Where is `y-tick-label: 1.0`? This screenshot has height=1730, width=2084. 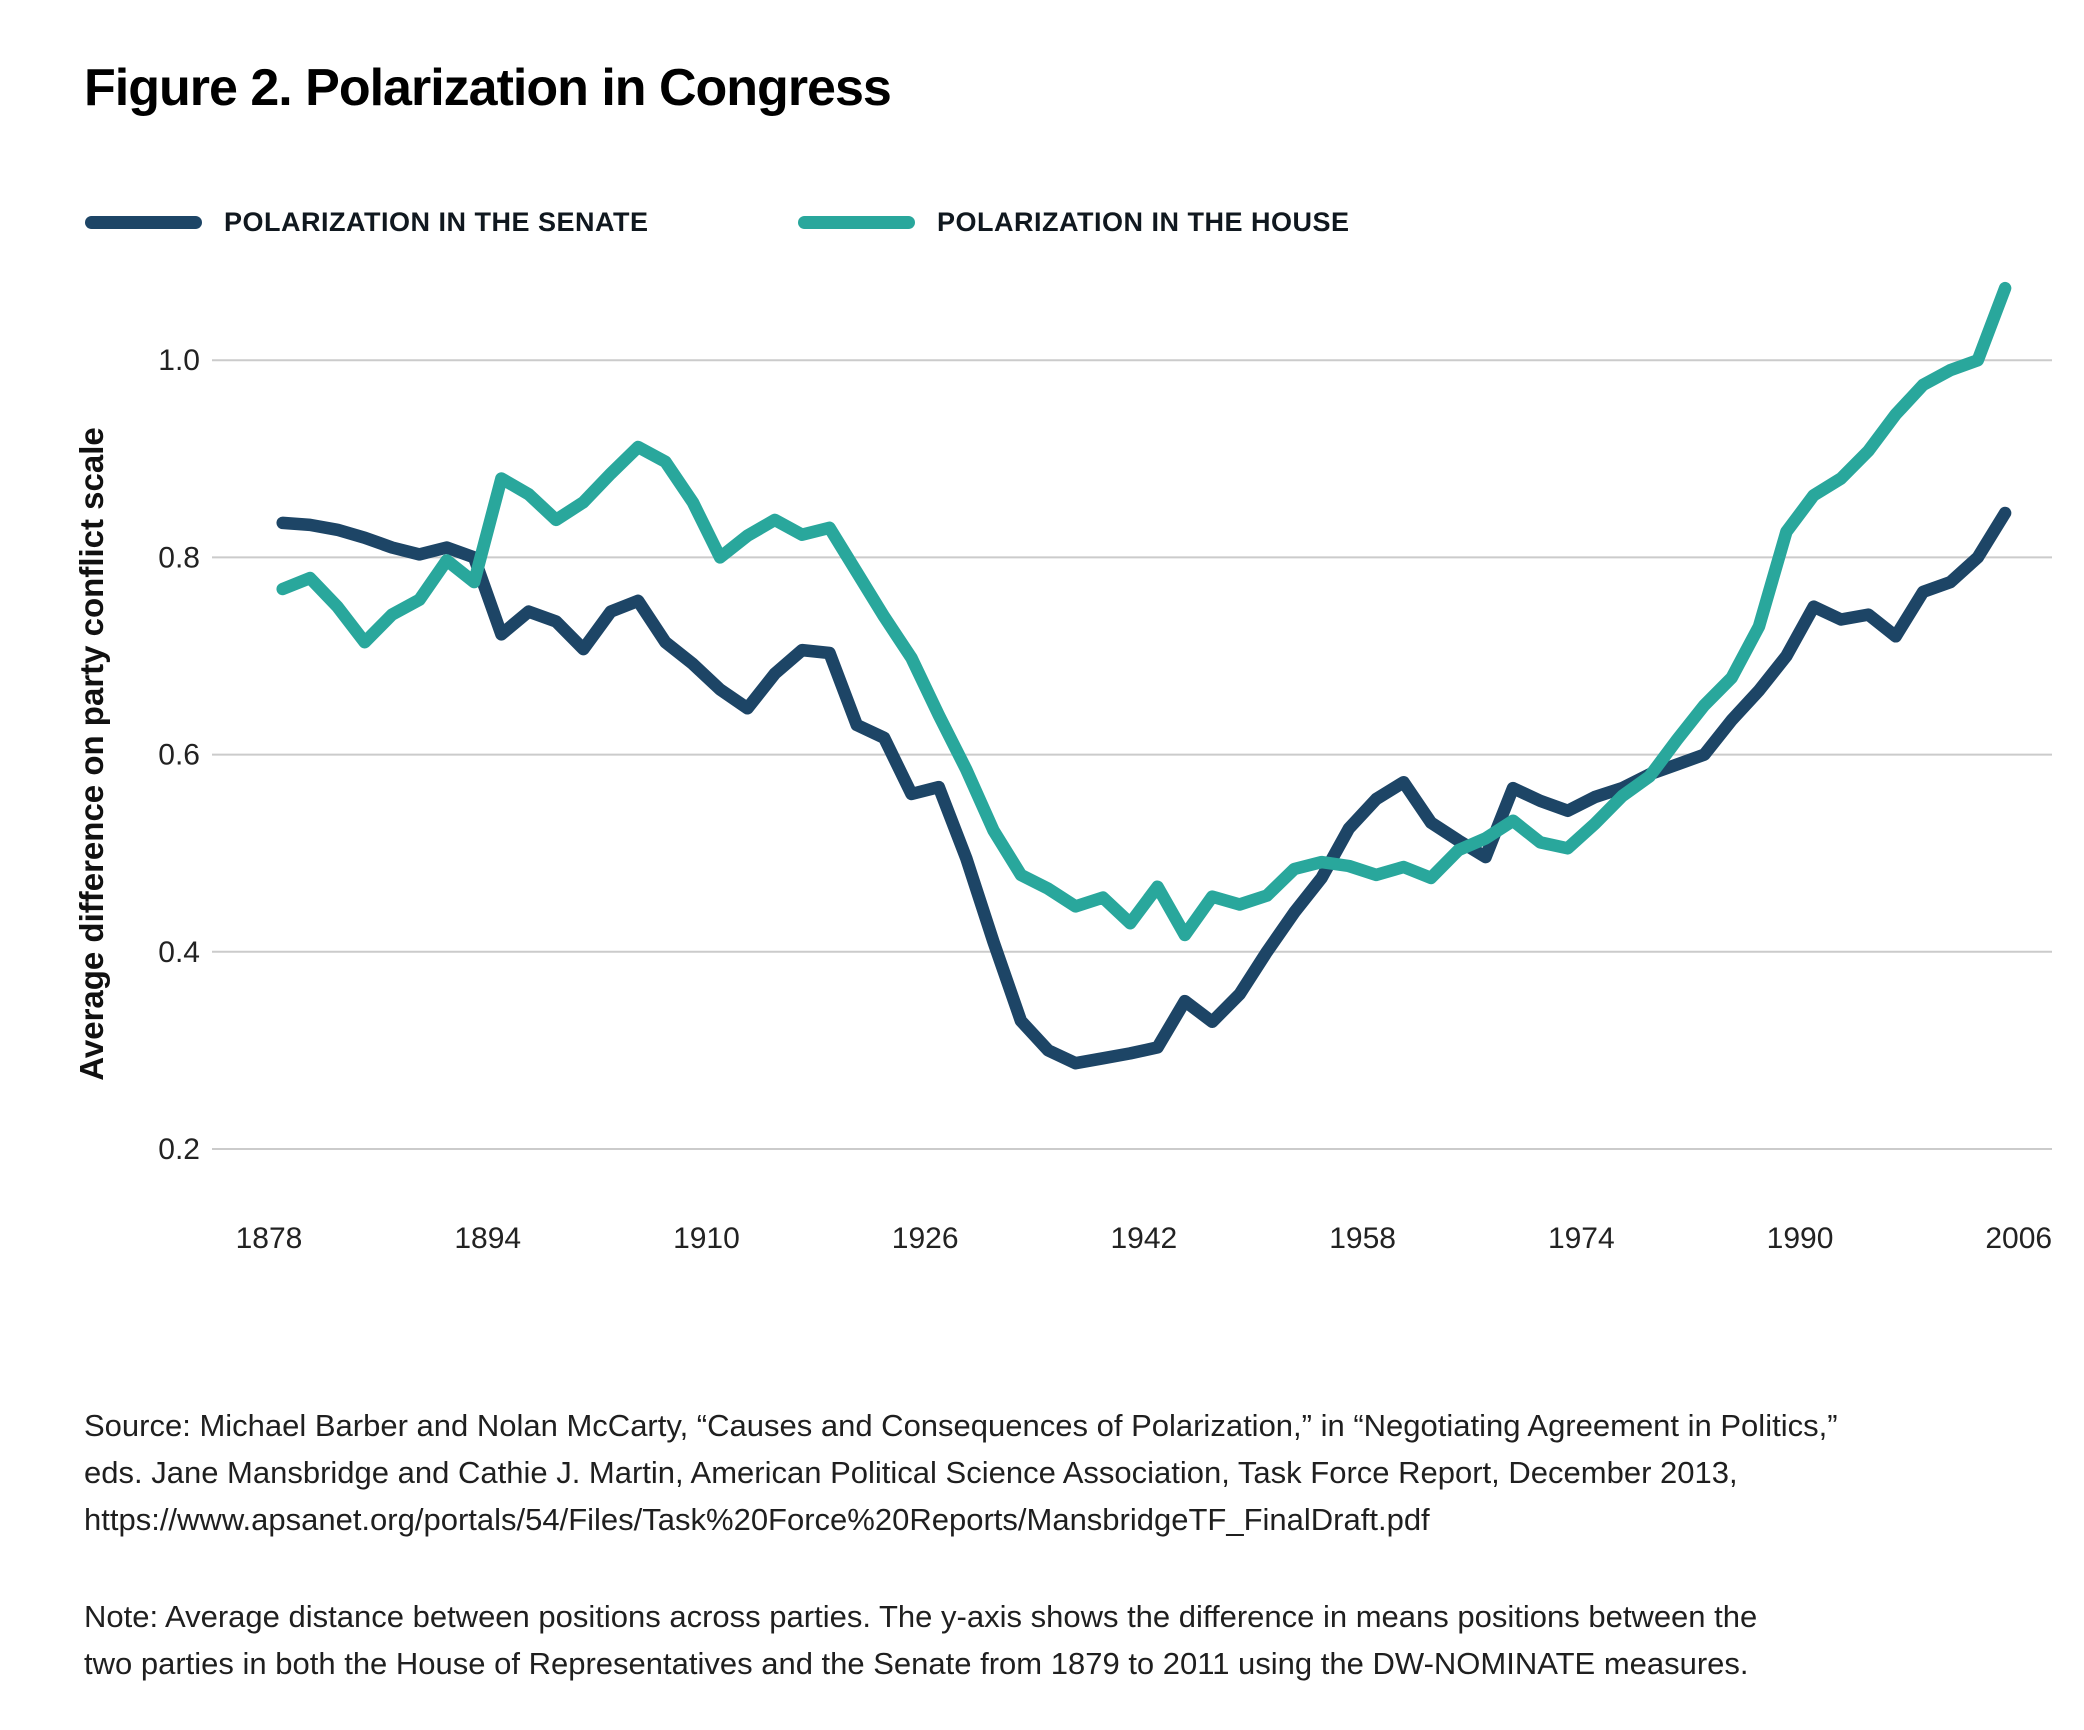
y-tick-label: 1.0 is located at coordinates (179, 360).